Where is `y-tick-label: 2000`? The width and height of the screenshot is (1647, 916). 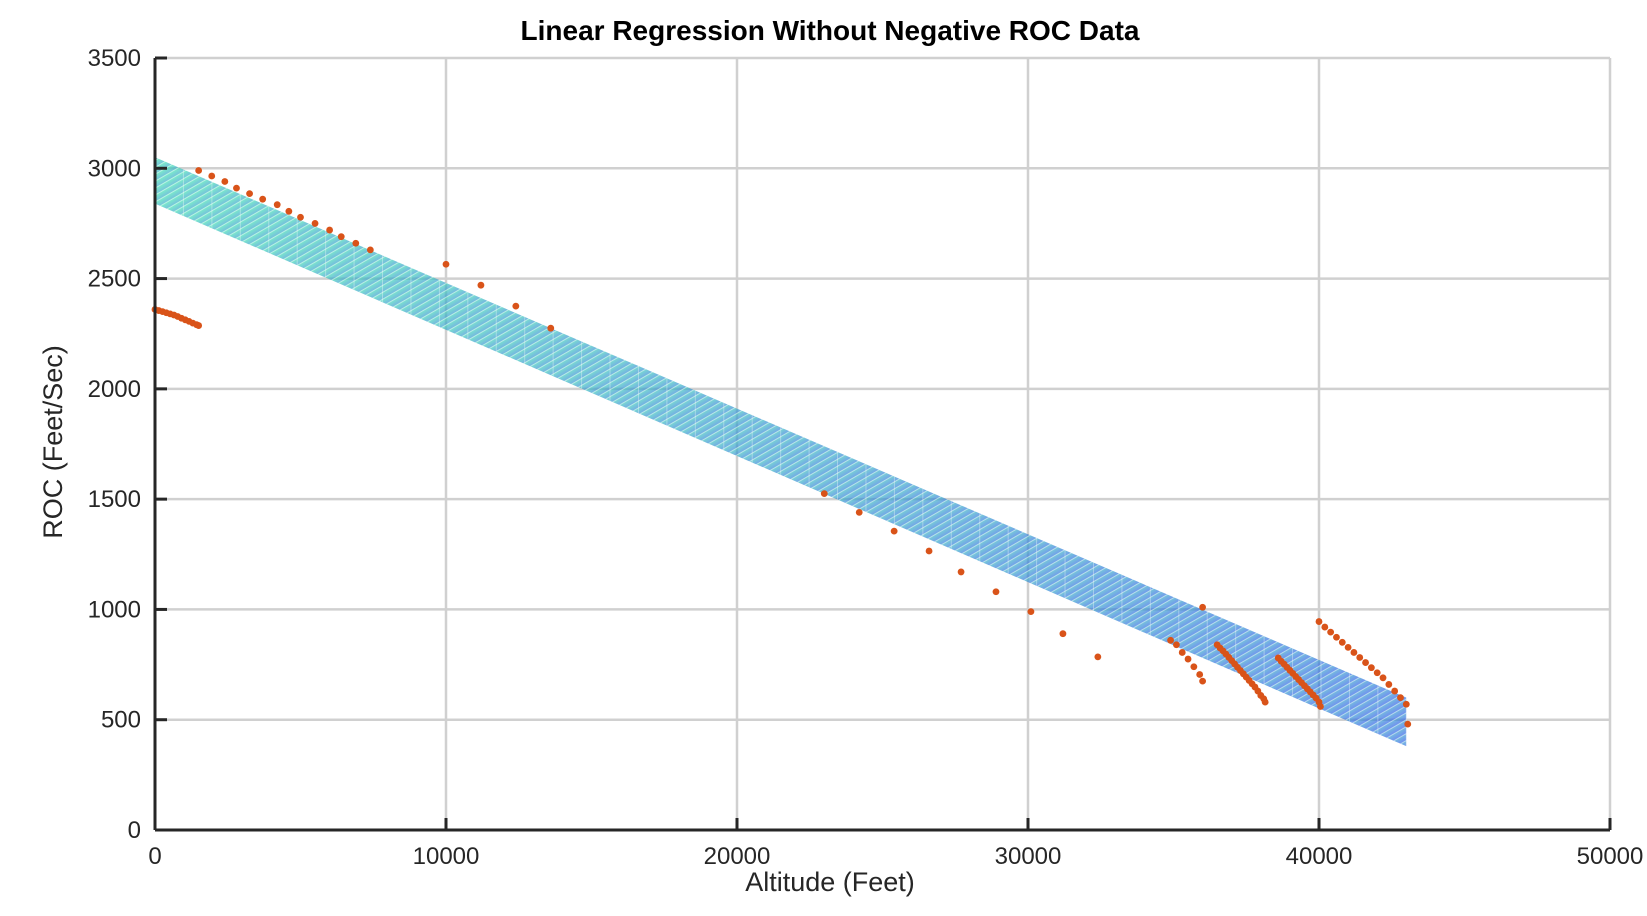
y-tick-label: 2000 is located at coordinates (114, 389).